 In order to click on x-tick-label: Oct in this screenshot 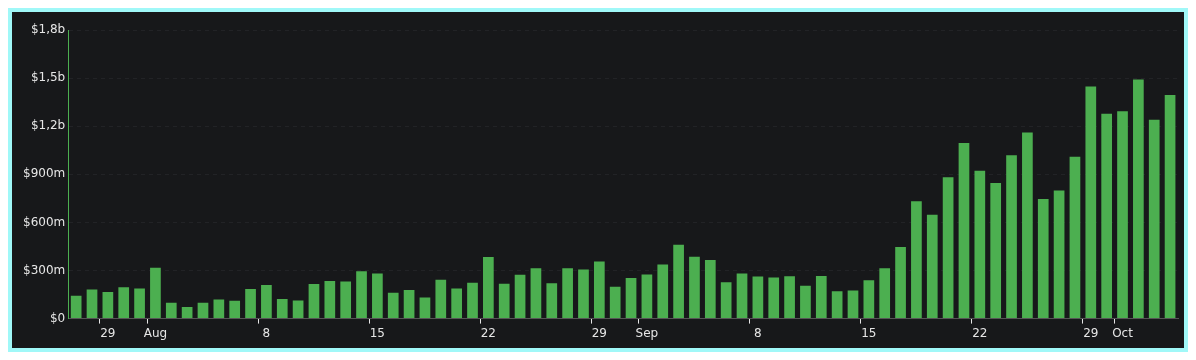, I will do `click(1123, 332)`.